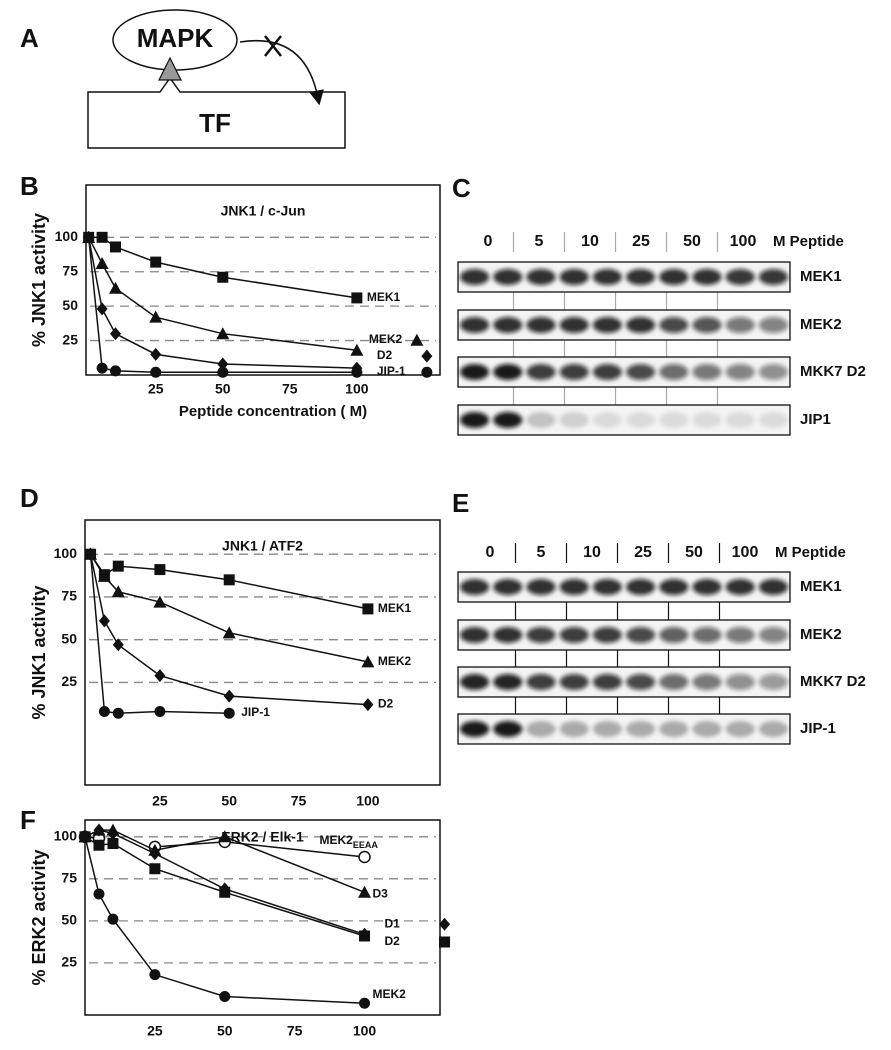 Image resolution: width=891 pixels, height=1050 pixels. Describe the element at coordinates (156, 389) in the screenshot. I see `x-tick-label: 25` at that location.